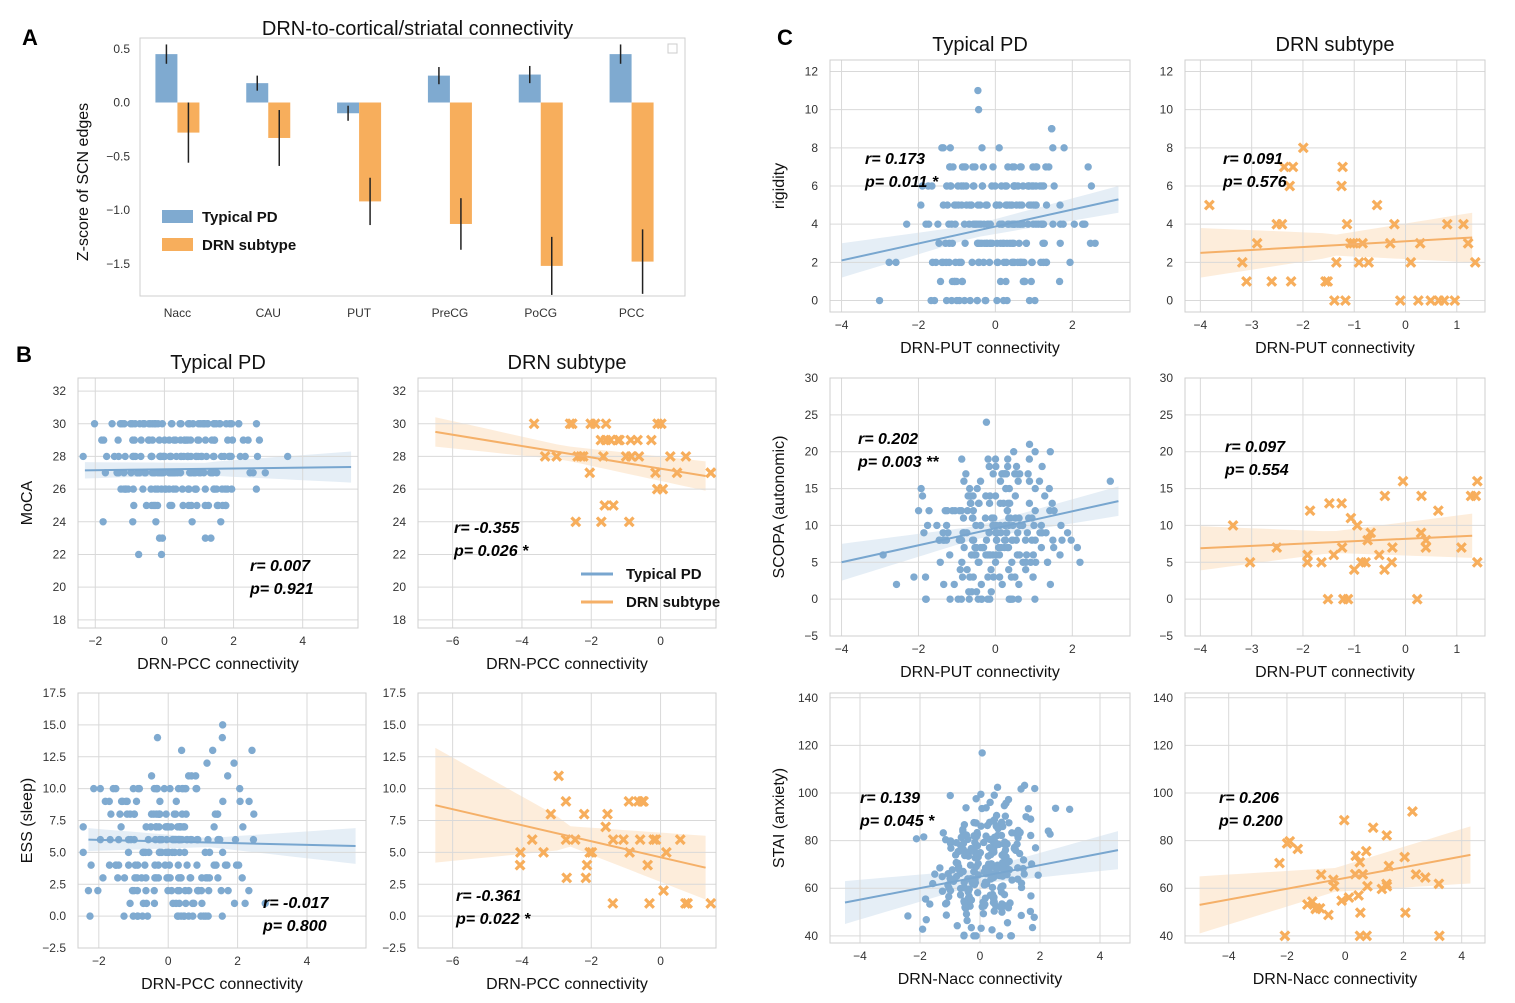 The width and height of the screenshot is (1515, 1003). What do you see at coordinates (570, 823) in the screenshot?
I see `confidence-band` at bounding box center [570, 823].